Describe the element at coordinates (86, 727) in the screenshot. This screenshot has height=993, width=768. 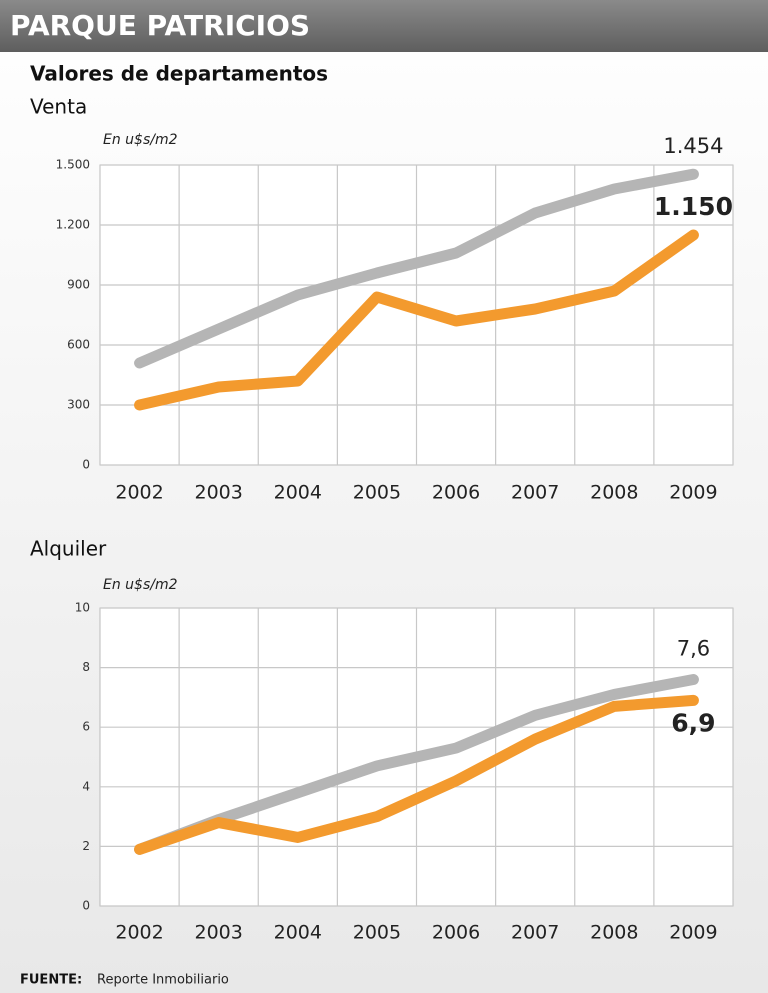
I see `y-tick-label: 6` at that location.